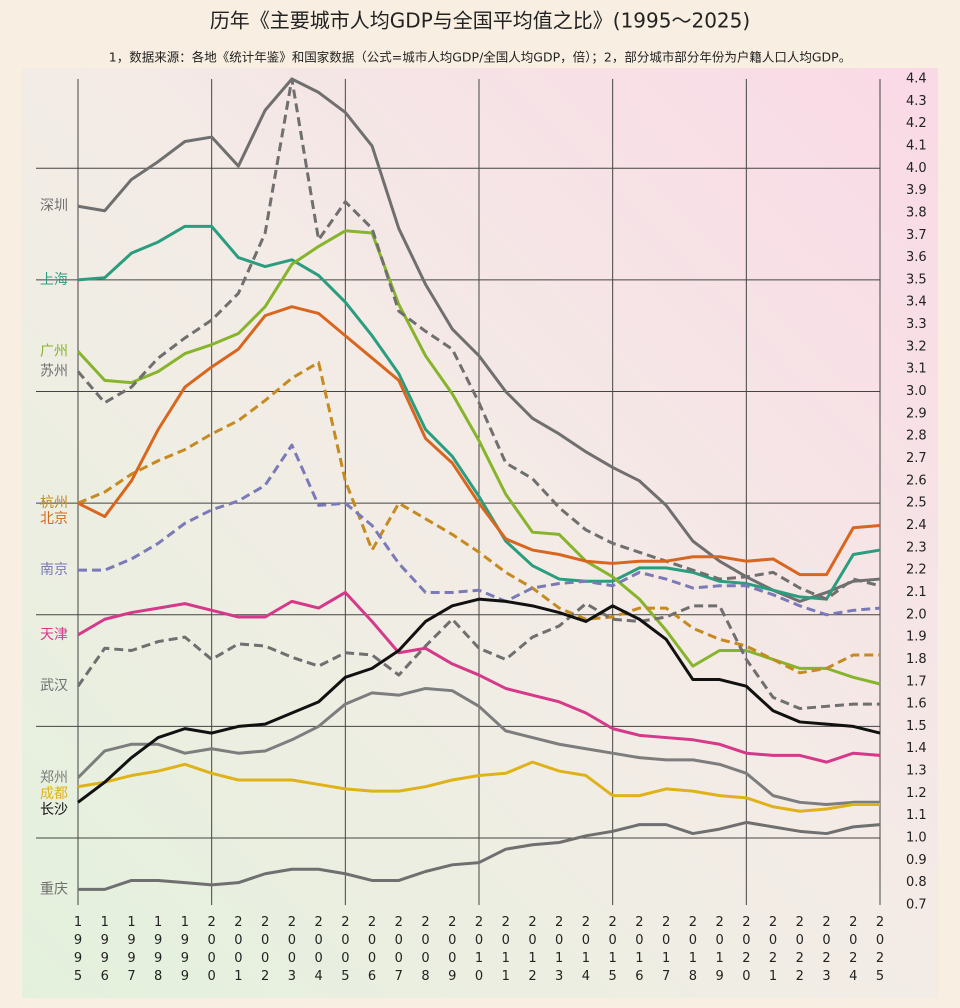 Image resolution: width=960 pixels, height=1008 pixels. Describe the element at coordinates (773, 951) in the screenshot. I see `x-tick-label: 2021` at that location.